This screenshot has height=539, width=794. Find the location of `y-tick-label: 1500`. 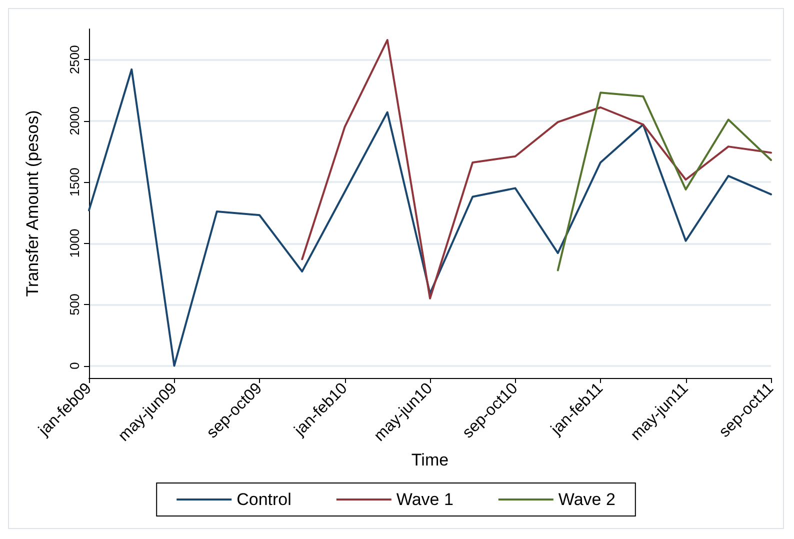

y-tick-label: 1500 is located at coordinates (74, 182).